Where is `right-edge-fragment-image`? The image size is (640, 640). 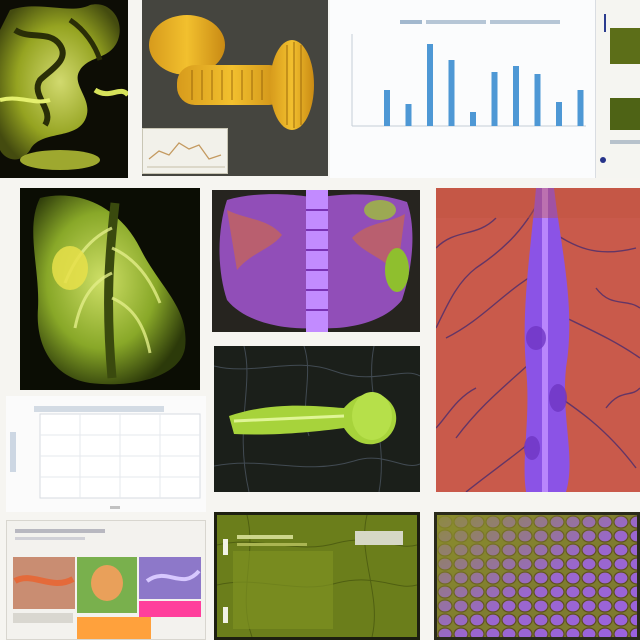
right-edge-fragment-image is located at coordinates (619, 89).